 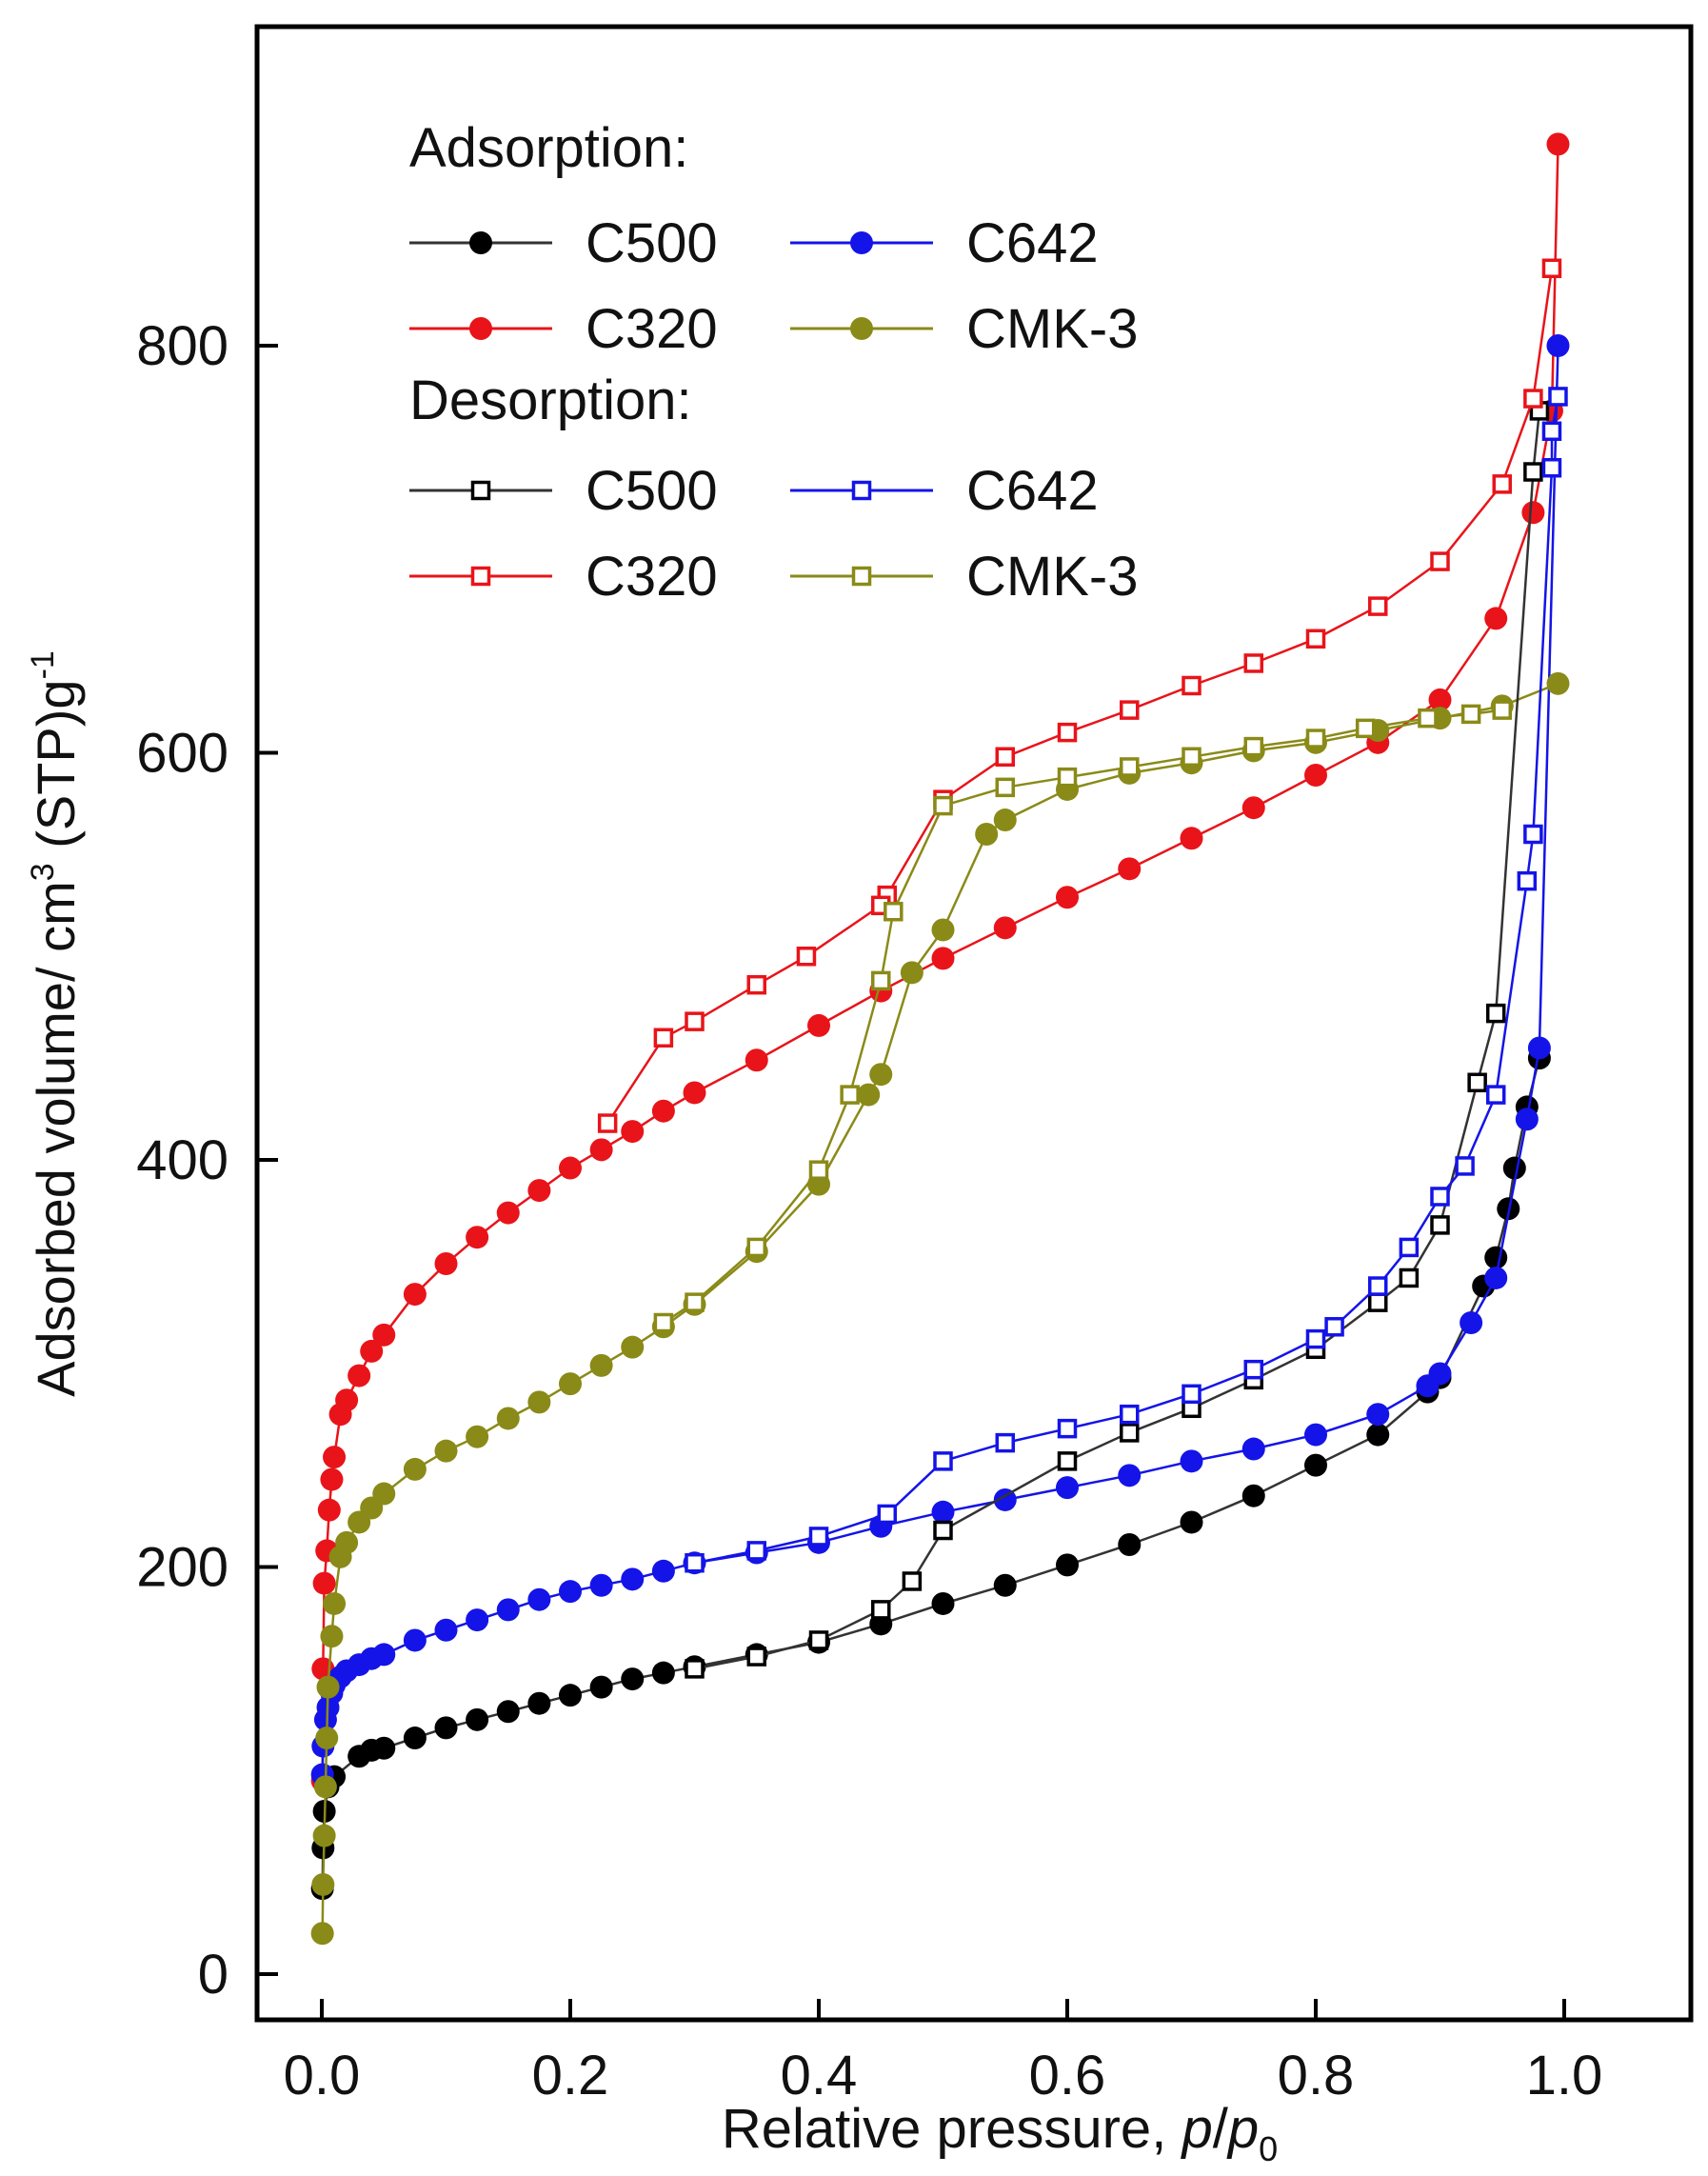 What do you see at coordinates (563, 491) in the screenshot?
I see `legend-entry-c500-desorption: C500` at bounding box center [563, 491].